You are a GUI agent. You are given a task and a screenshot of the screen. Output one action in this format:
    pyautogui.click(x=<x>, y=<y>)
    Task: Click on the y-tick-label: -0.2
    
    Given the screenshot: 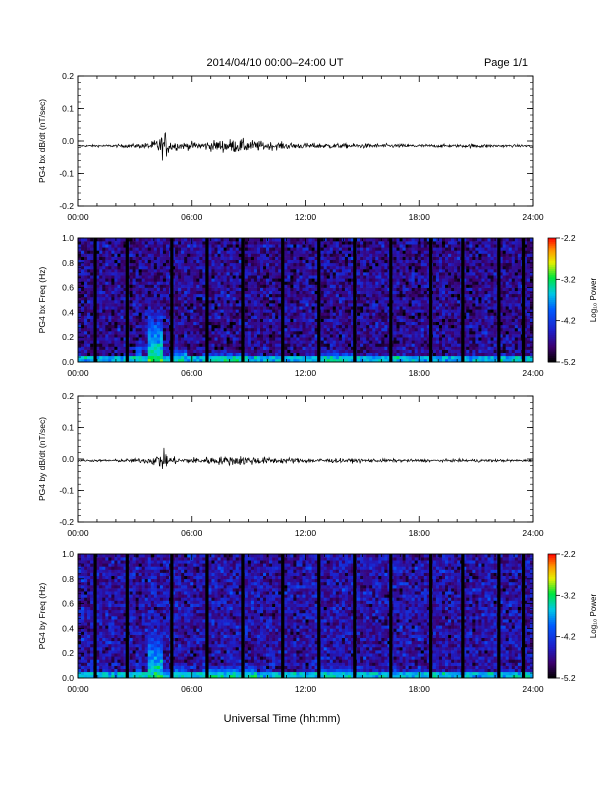 What is the action you would take?
    pyautogui.click(x=66, y=206)
    